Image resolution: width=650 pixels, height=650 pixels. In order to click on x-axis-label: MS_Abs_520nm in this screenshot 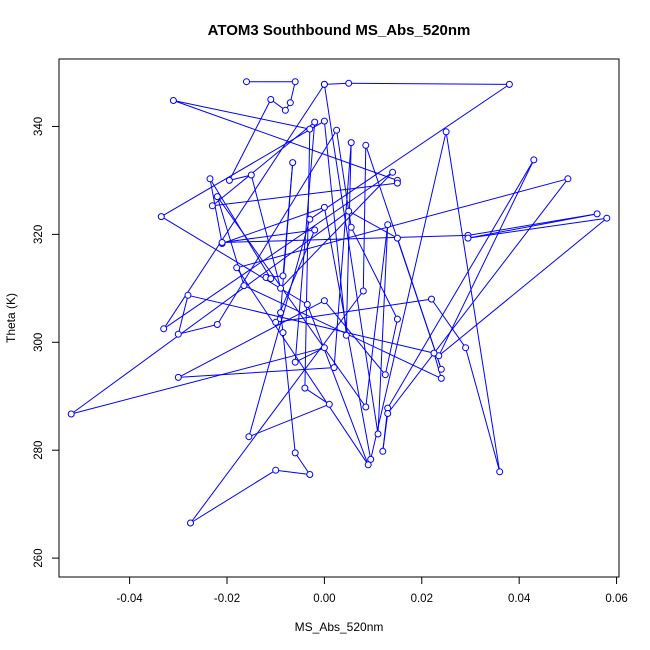, I will do `click(339, 627)`.